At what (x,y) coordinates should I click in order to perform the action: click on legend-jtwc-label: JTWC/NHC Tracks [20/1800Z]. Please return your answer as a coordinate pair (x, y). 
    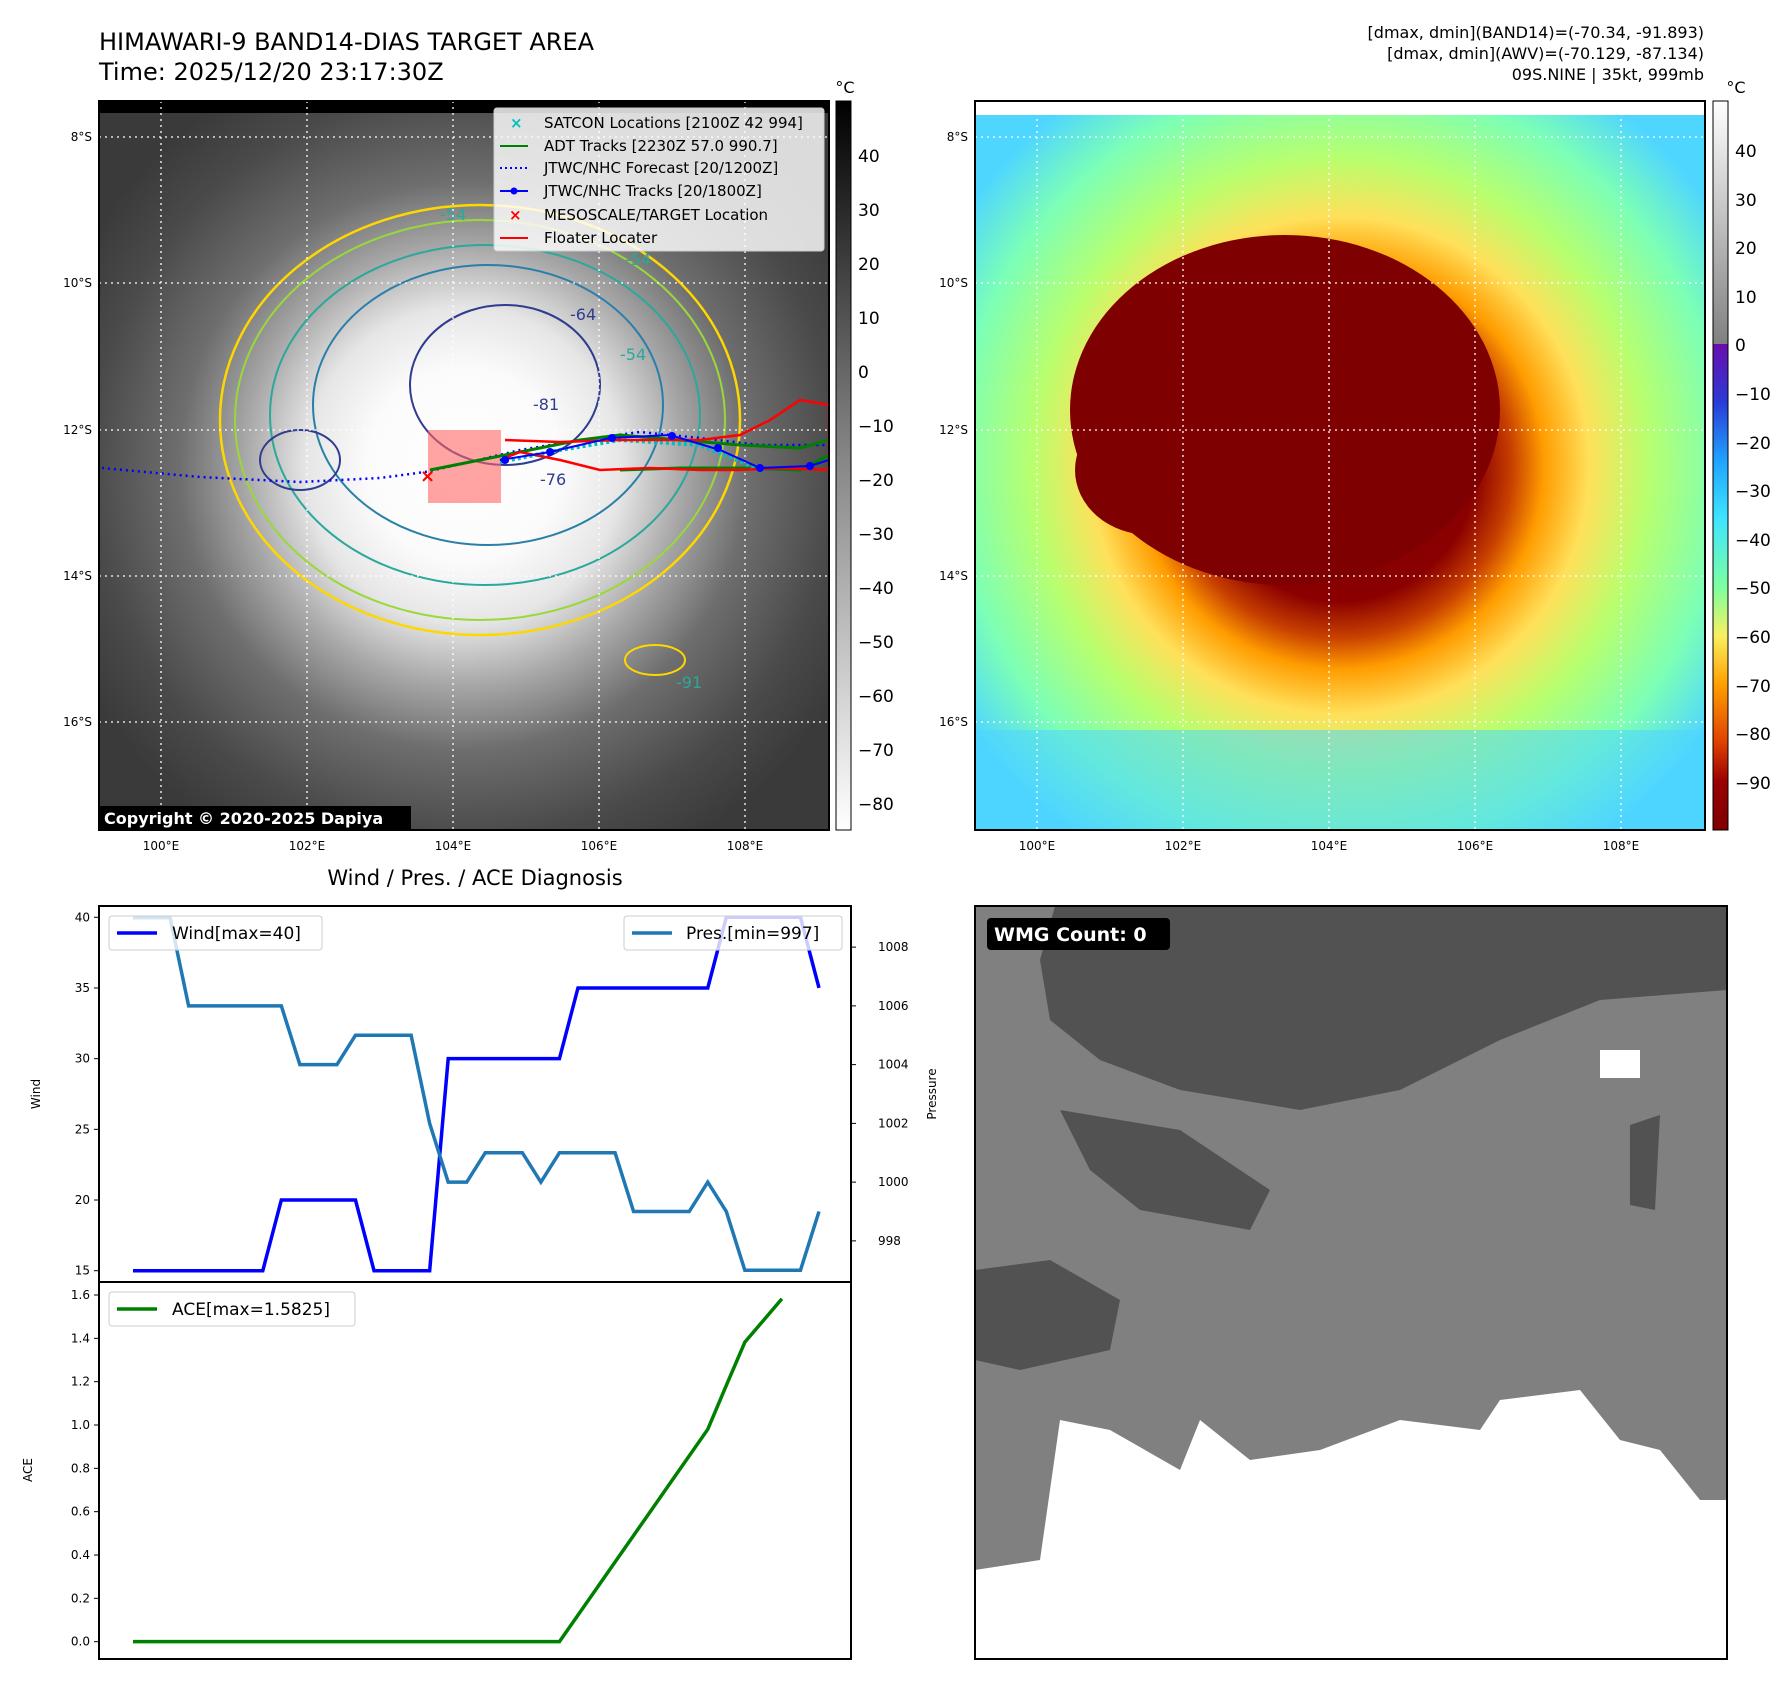
    Looking at the image, I should click on (652, 191).